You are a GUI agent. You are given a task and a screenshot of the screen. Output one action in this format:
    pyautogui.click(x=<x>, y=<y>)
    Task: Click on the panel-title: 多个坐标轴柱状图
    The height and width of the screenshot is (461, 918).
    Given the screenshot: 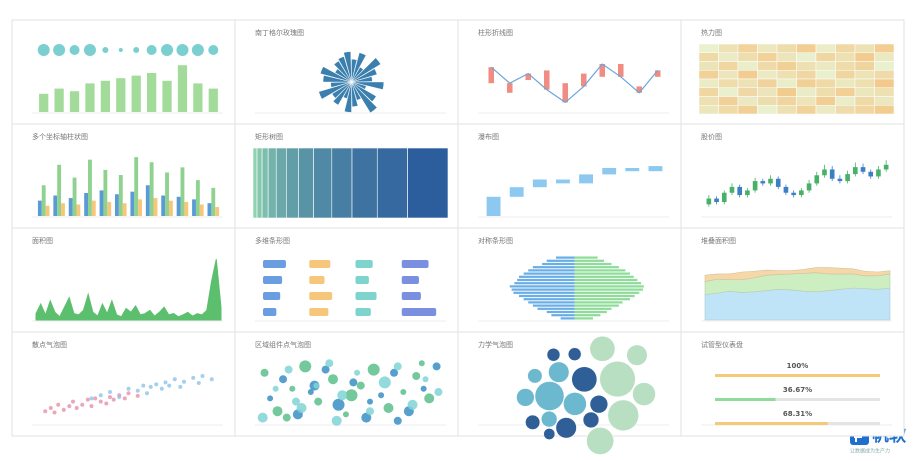 What is the action you would take?
    pyautogui.click(x=60, y=136)
    